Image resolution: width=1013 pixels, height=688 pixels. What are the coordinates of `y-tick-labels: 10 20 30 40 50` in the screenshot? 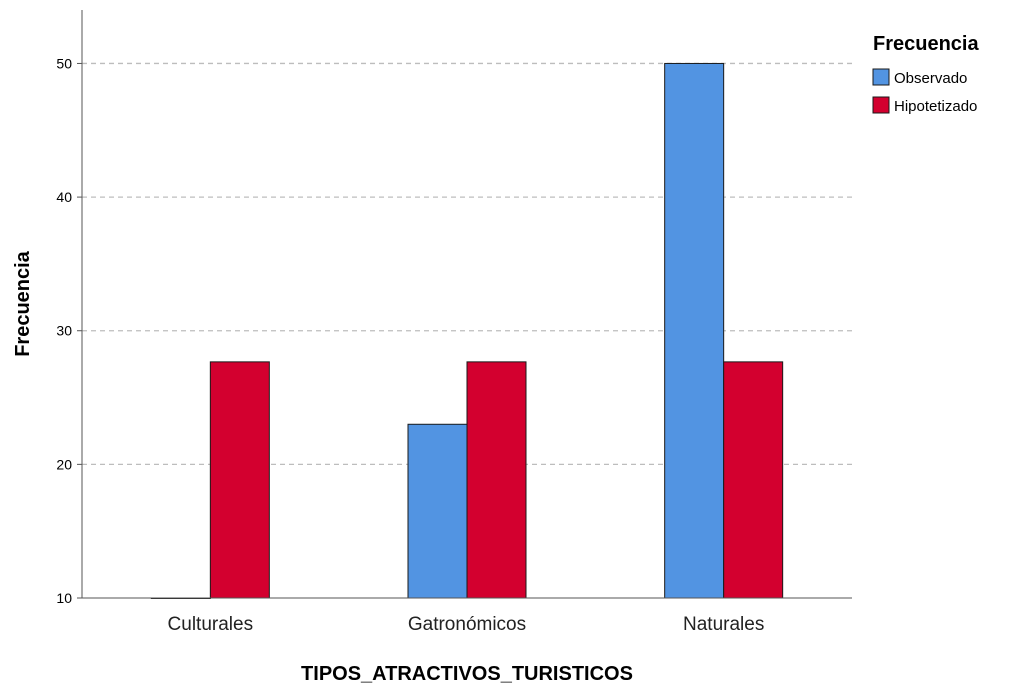 It's located at (69, 330).